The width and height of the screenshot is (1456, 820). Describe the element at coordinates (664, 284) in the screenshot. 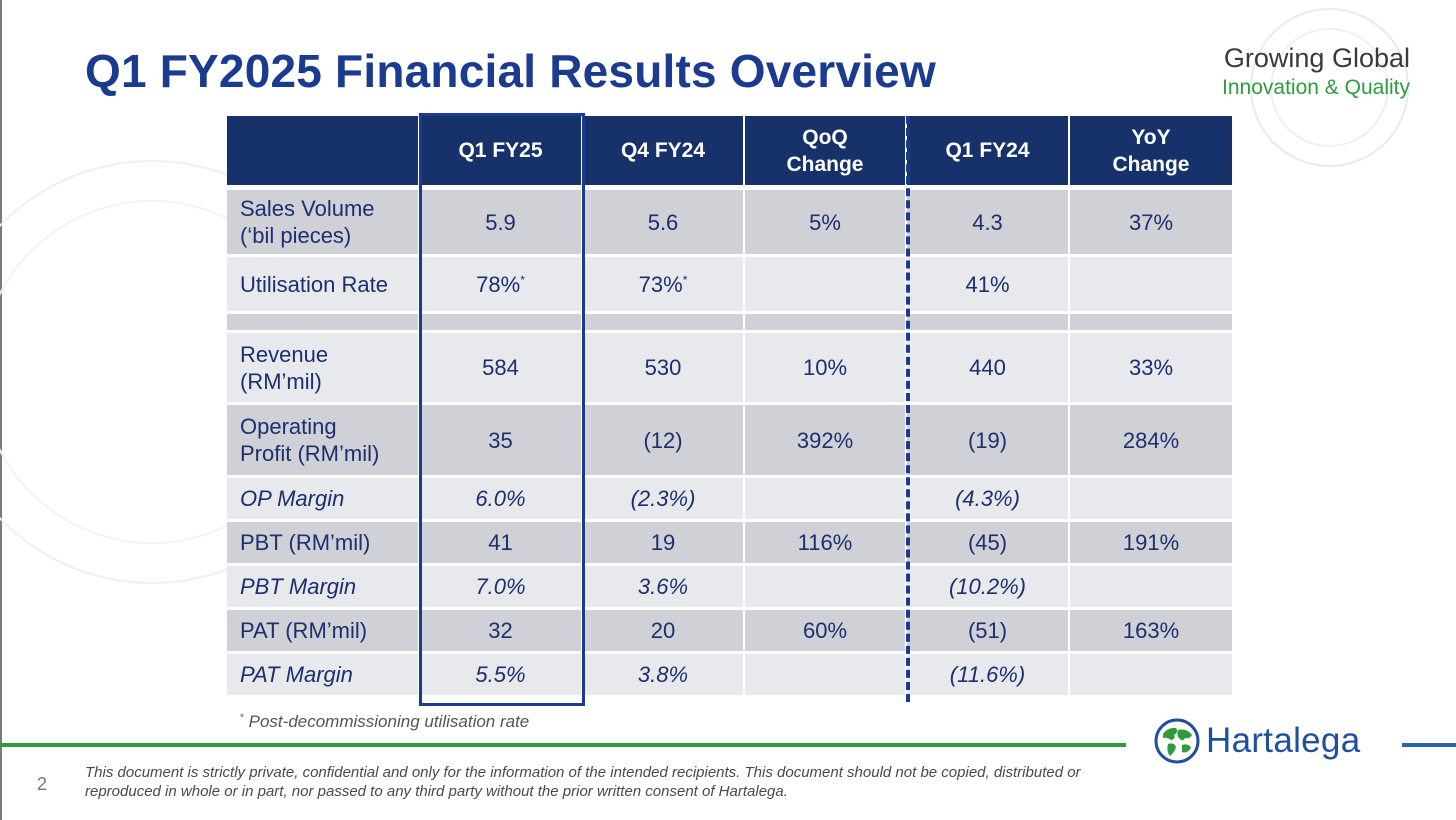

I see `table-cell: 73% *` at that location.